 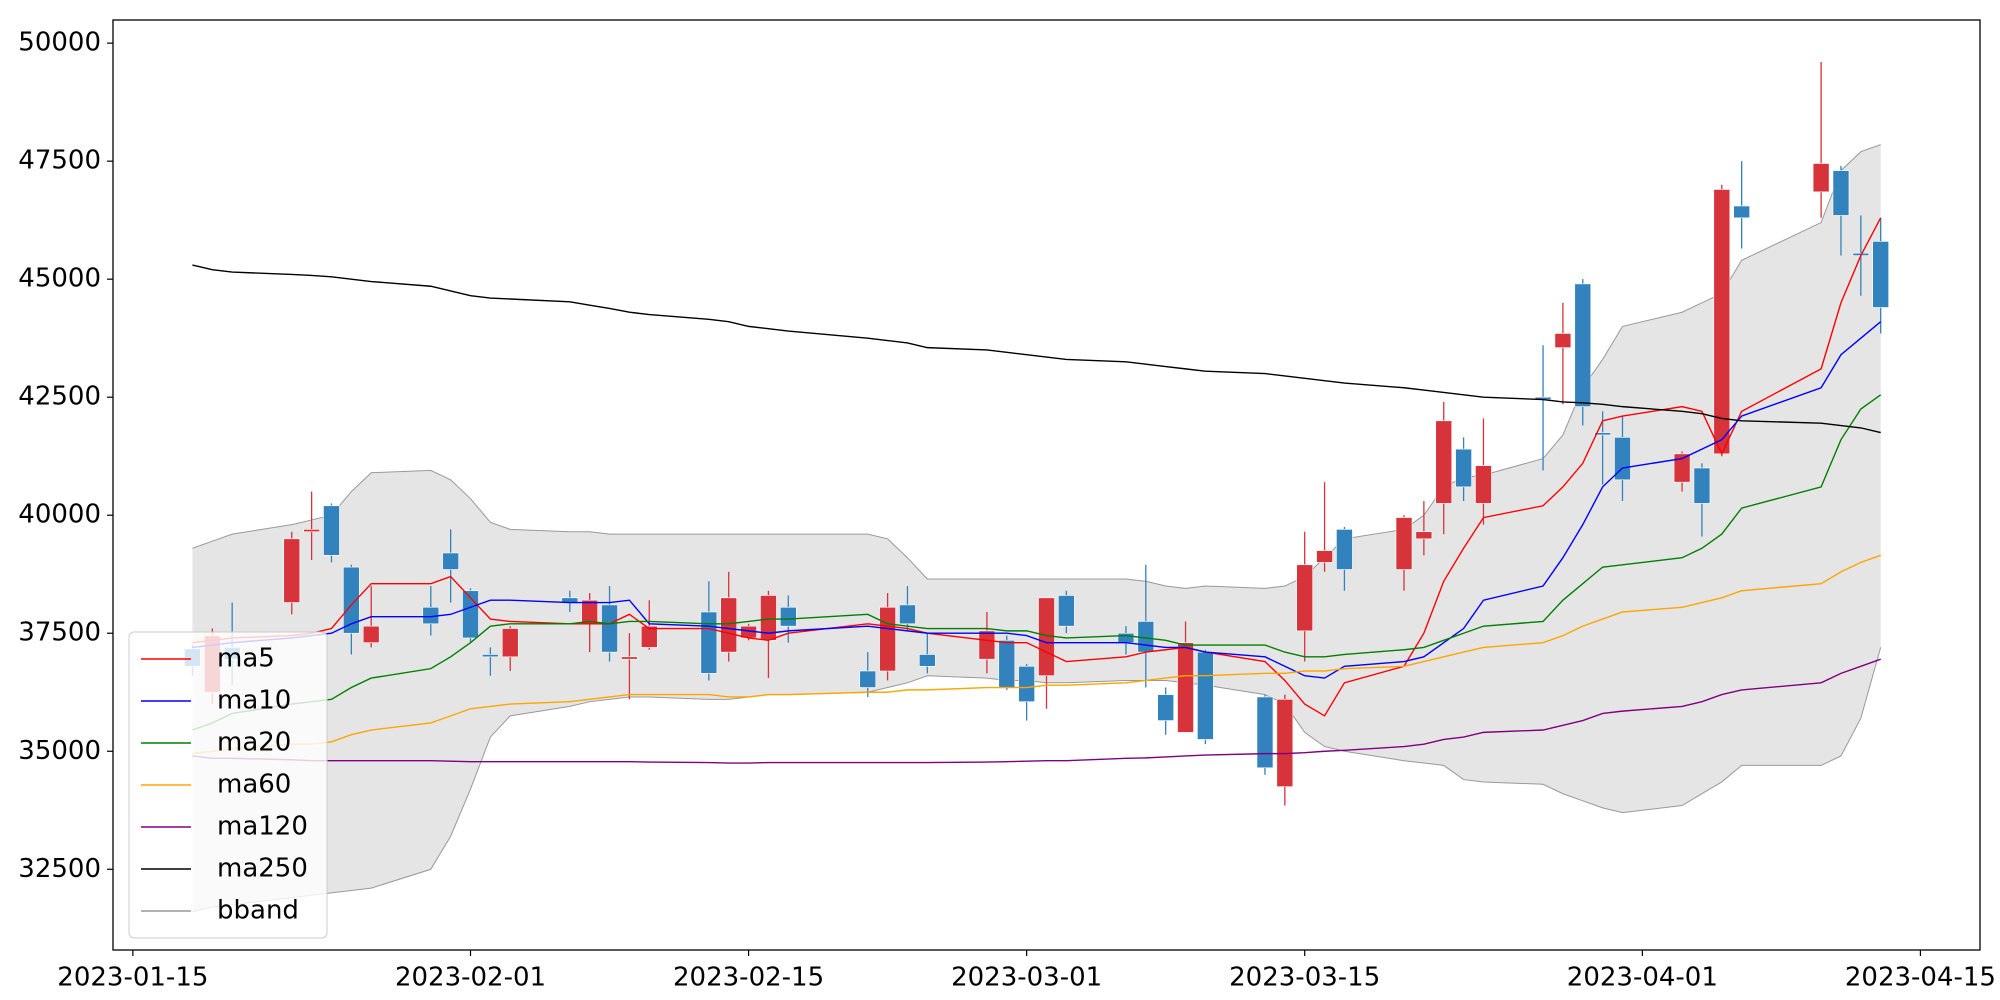 What do you see at coordinates (132, 978) in the screenshot?
I see `x-tick-label: 2023-01-15` at bounding box center [132, 978].